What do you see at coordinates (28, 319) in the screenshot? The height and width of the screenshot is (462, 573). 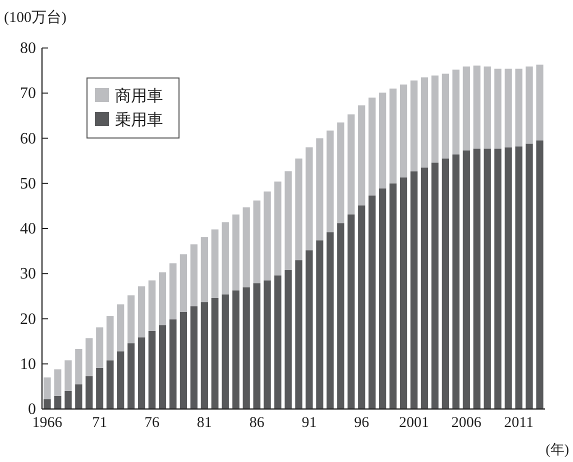 I see `y-tick-label: 20` at bounding box center [28, 319].